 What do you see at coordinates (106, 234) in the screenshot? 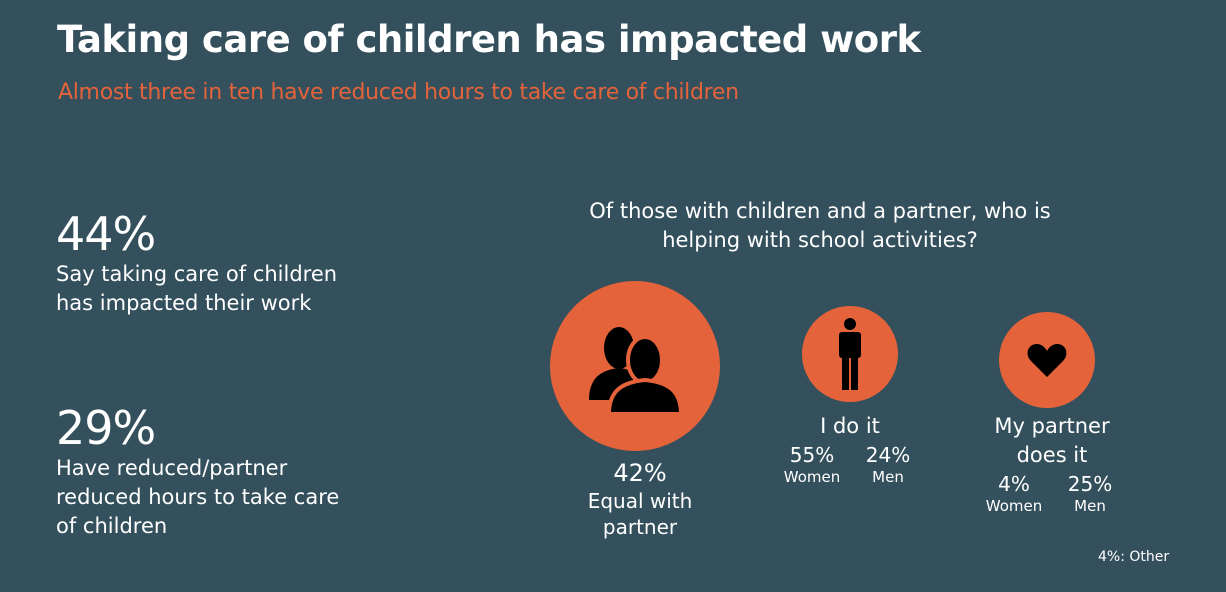
I see `stat-value: 44%` at bounding box center [106, 234].